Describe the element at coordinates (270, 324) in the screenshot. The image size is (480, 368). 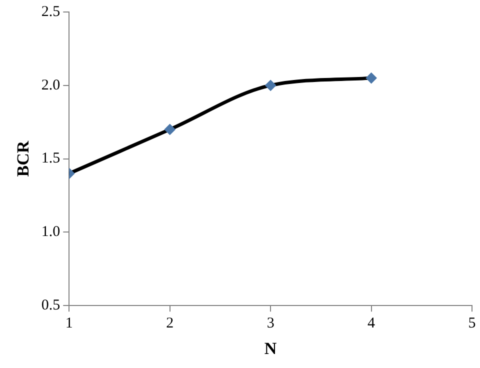
I see `x-tick-label: 3` at that location.